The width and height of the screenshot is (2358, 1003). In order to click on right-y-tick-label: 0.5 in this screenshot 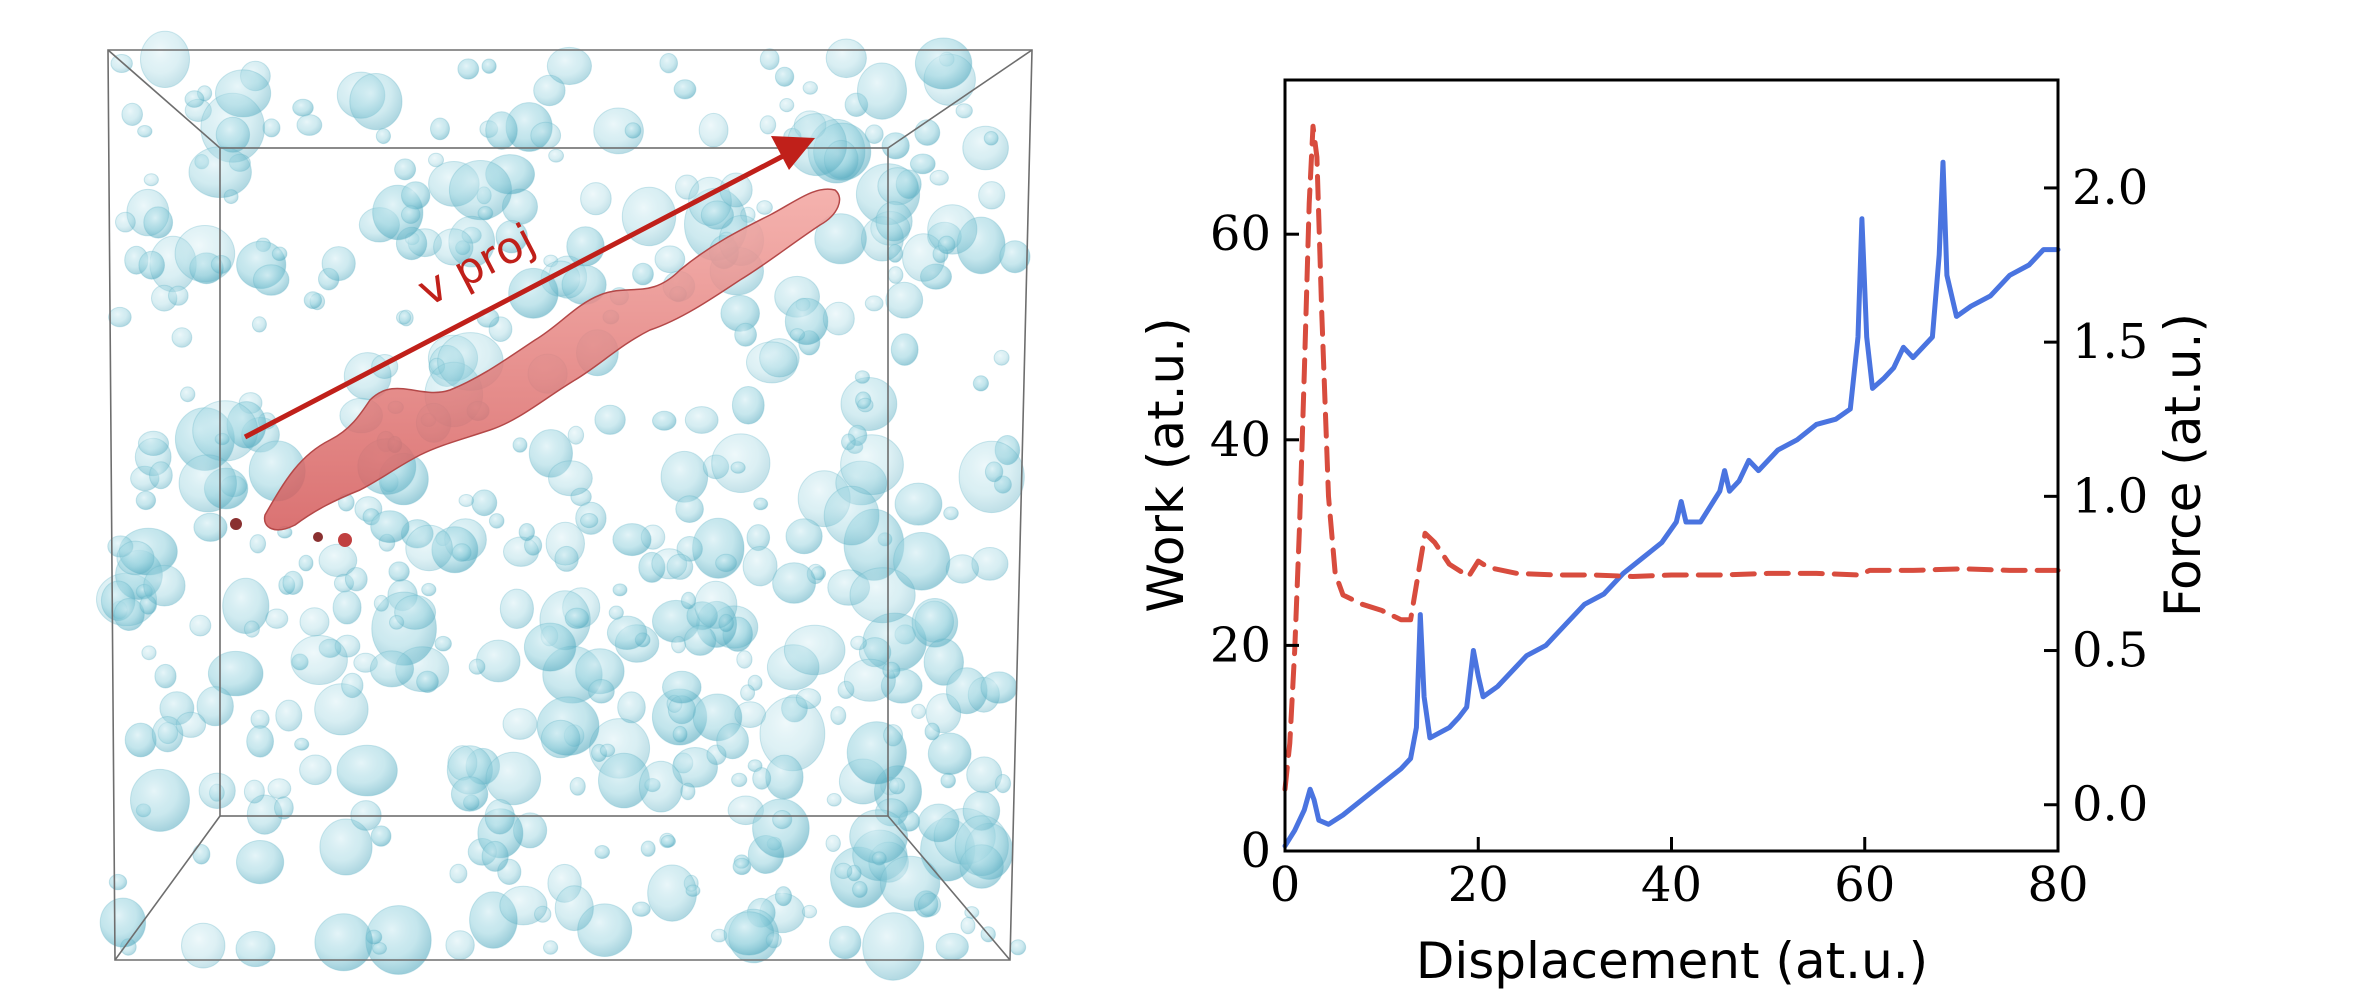, I will do `click(2110, 651)`.